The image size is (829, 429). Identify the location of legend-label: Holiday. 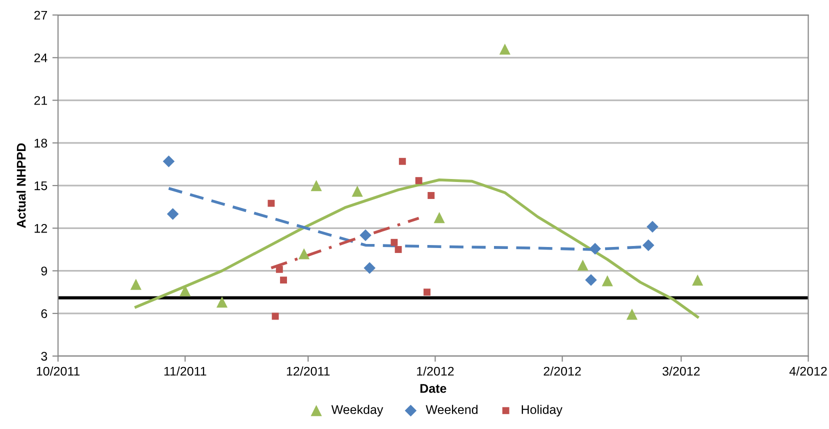
(542, 410).